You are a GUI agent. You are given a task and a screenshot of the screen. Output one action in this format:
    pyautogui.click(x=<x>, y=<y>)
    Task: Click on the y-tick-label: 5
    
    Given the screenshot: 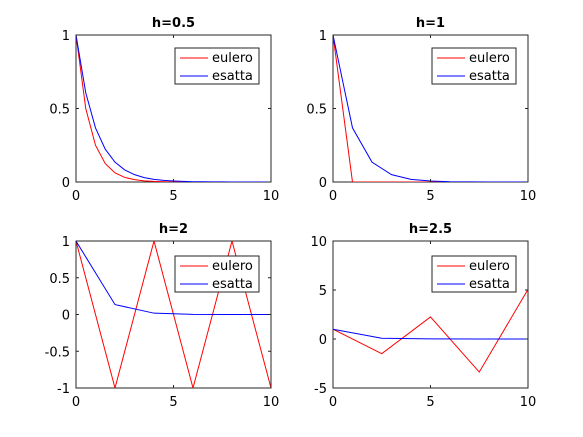 What is the action you would take?
    pyautogui.click(x=323, y=291)
    